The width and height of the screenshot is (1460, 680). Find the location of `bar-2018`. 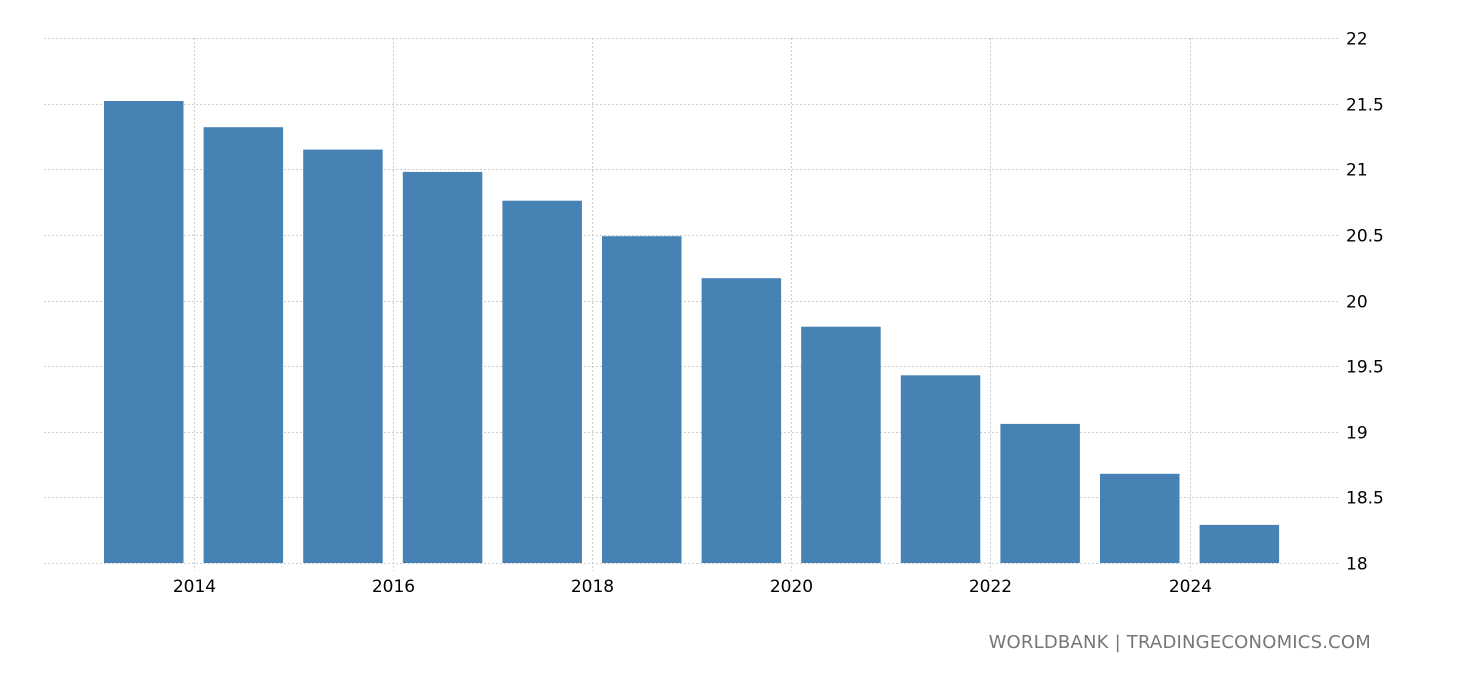

bar-2018 is located at coordinates (642, 399).